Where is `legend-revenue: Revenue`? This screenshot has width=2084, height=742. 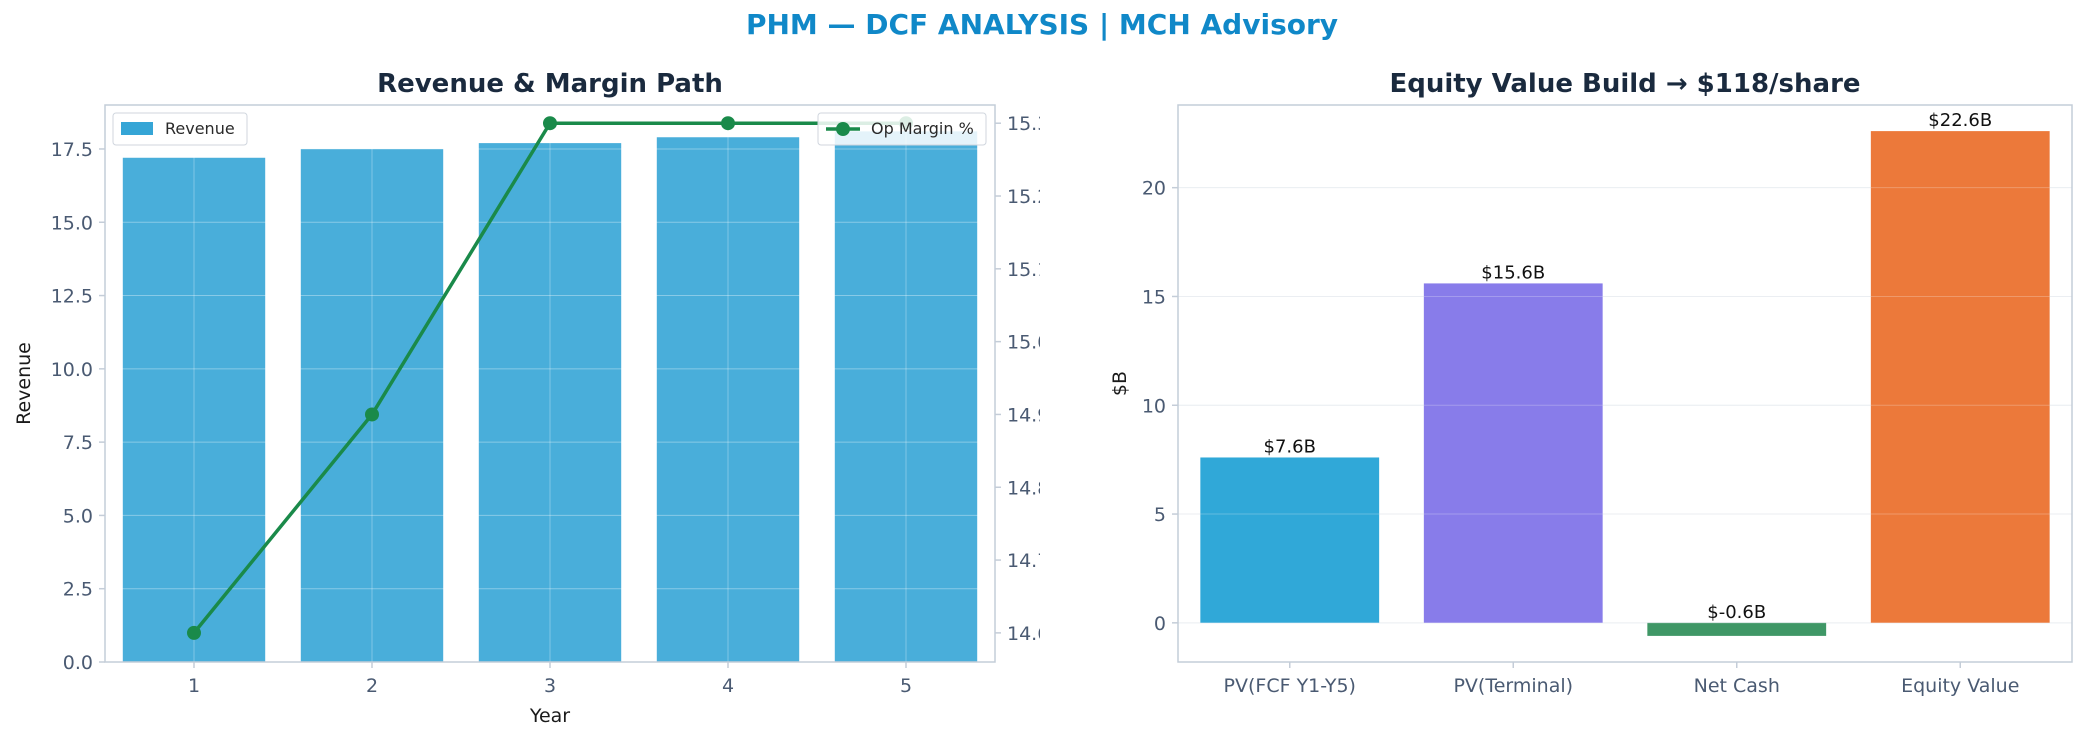
legend-revenue: Revenue is located at coordinates (180, 129).